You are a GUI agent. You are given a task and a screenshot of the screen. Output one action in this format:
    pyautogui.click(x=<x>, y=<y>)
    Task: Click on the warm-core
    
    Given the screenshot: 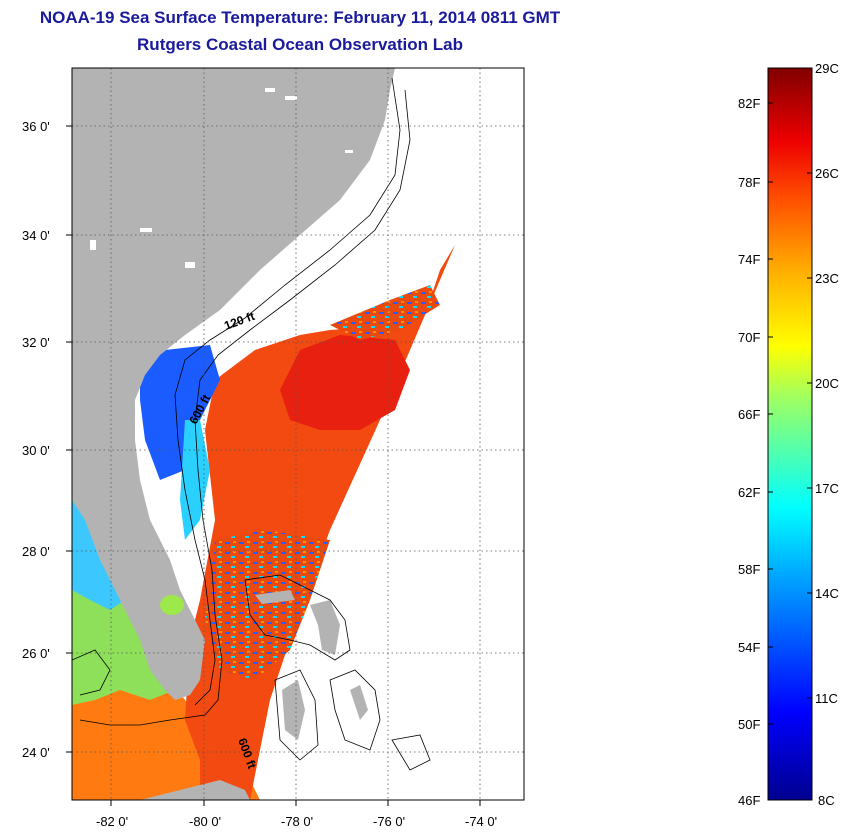 What is the action you would take?
    pyautogui.click(x=345, y=382)
    